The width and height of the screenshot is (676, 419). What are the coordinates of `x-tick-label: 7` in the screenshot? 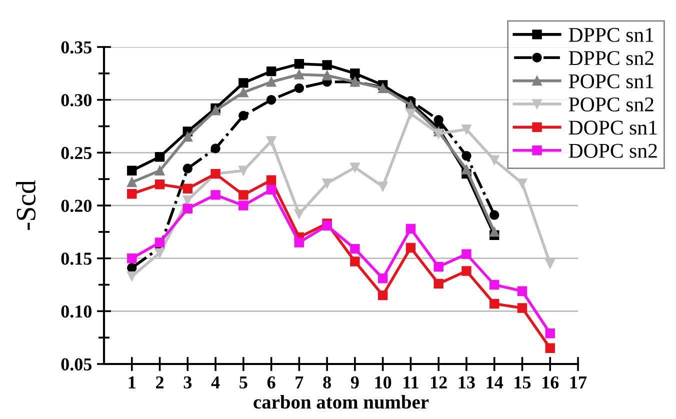 It's located at (300, 382).